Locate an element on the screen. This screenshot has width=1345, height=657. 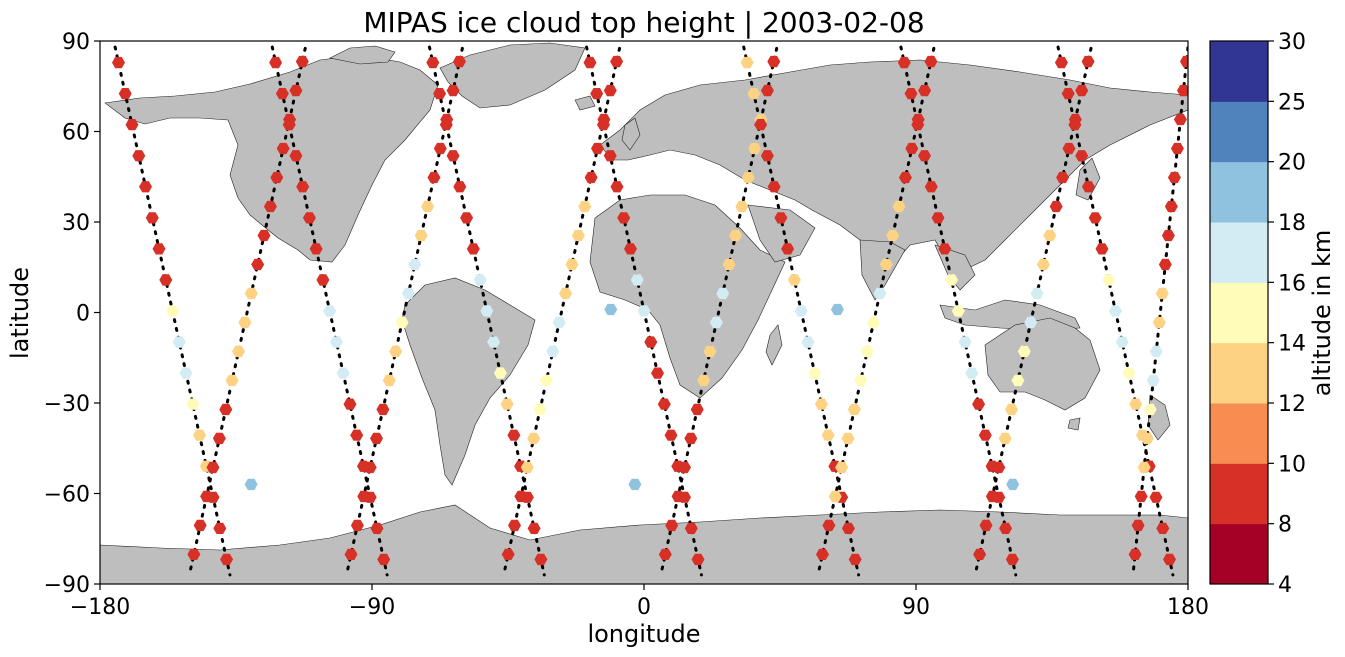
y-tick-label: −30 is located at coordinates (67, 404).